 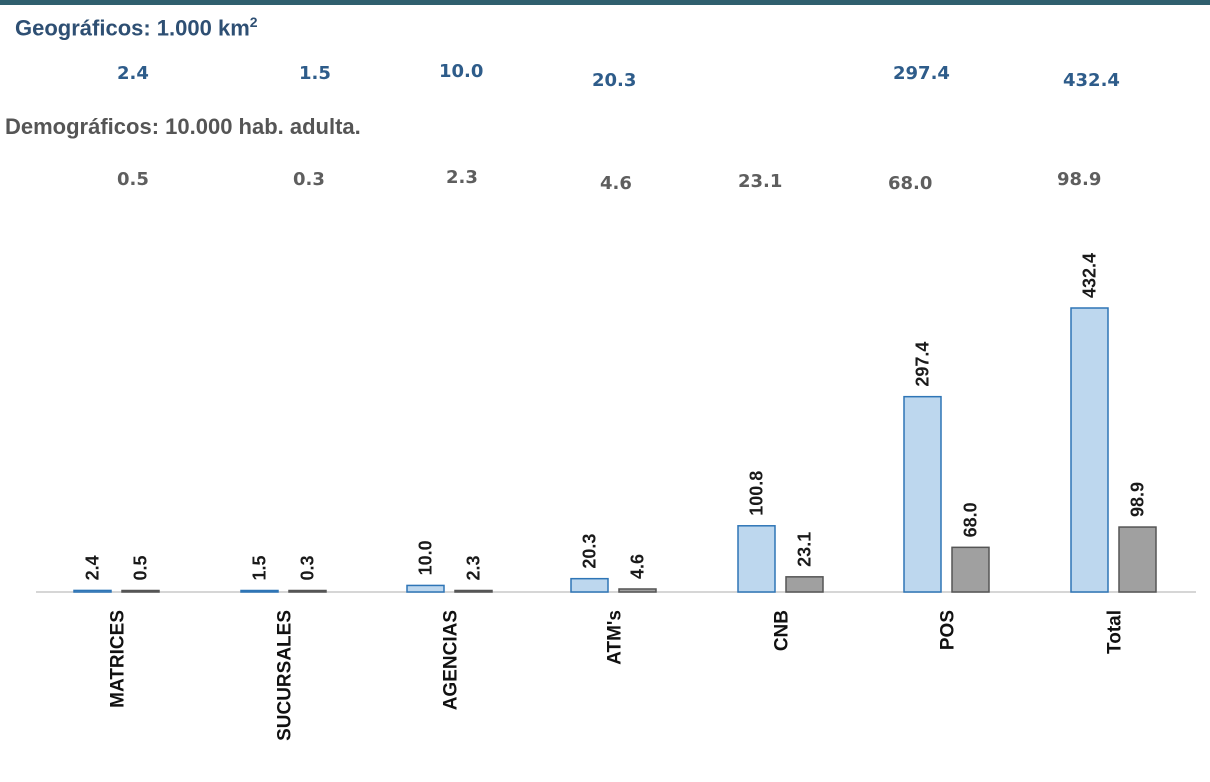 What do you see at coordinates (1091, 80) in the screenshot?
I see `geo-value-total: 432.4` at bounding box center [1091, 80].